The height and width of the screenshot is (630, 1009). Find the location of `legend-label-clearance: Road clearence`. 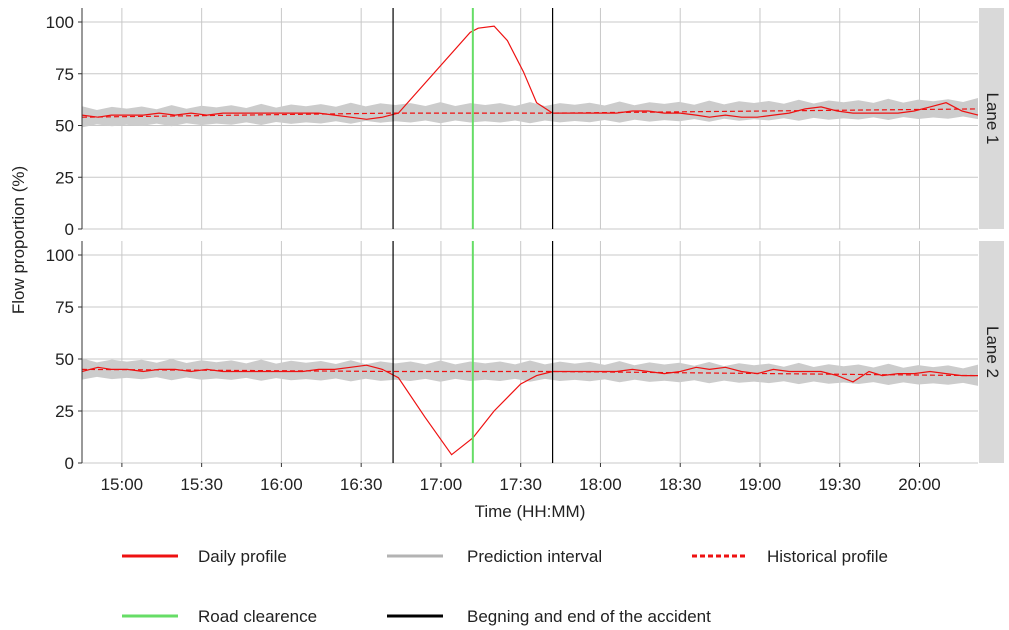

legend-label-clearance: Road clearence is located at coordinates (257, 616).